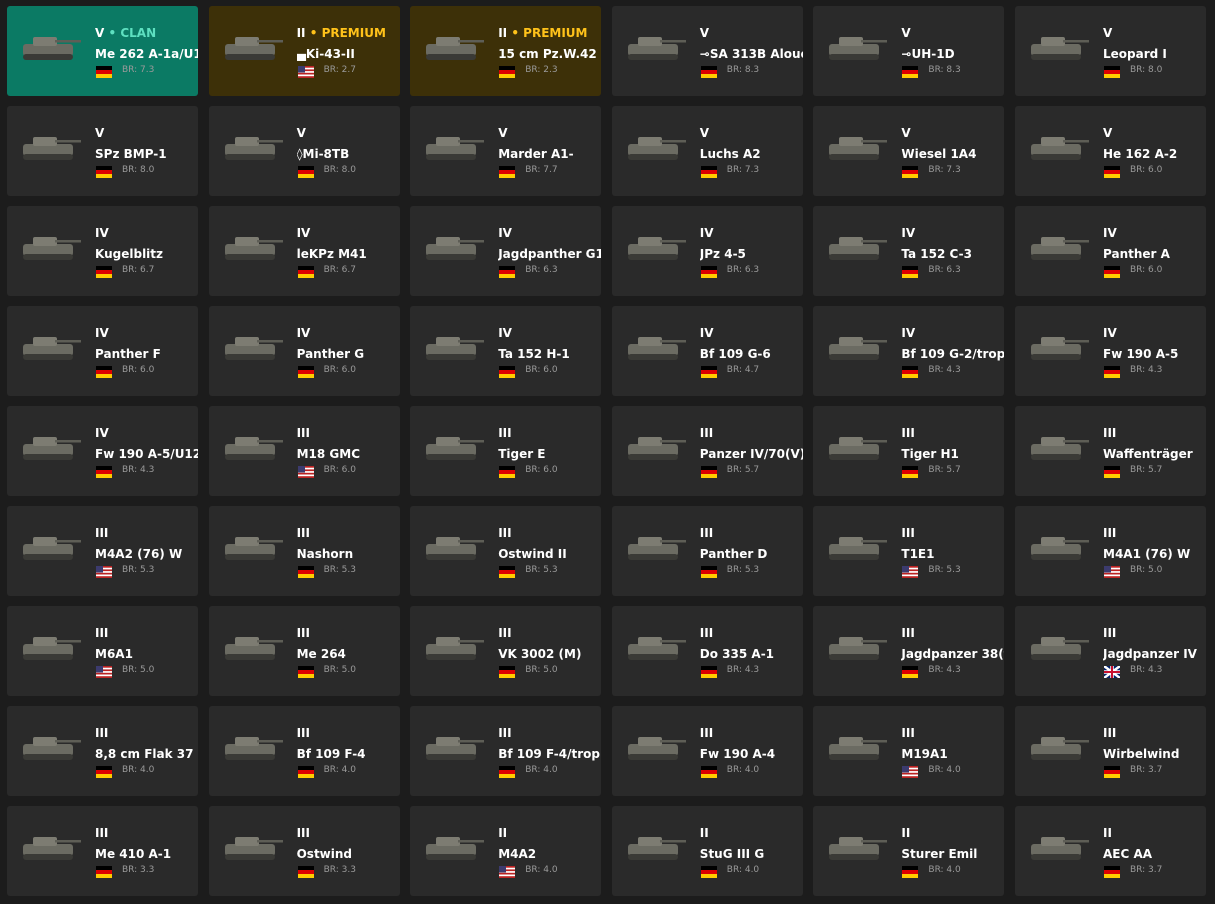 This screenshot has width=1215, height=904. Describe the element at coordinates (102, 151) in the screenshot. I see `vehicle-card: V SPz BMP-1 BR: 8.0` at that location.